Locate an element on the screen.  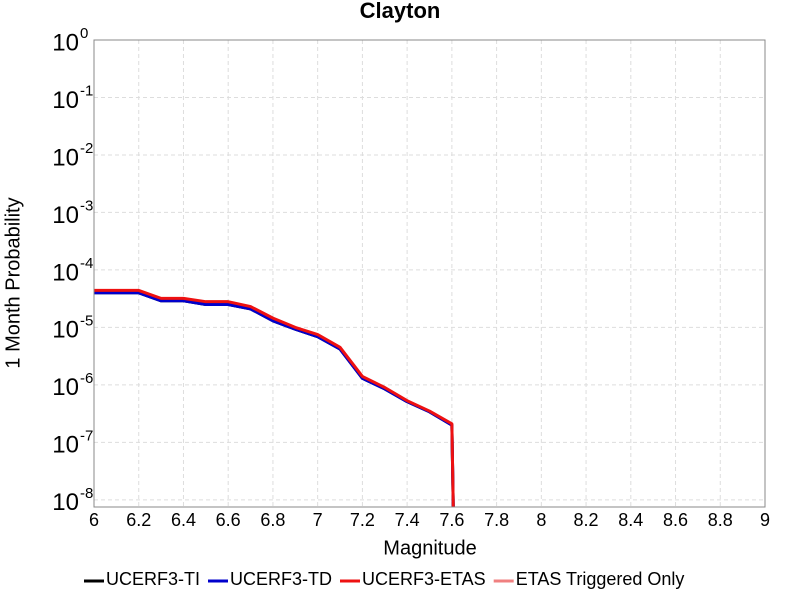
x-tick-label: 8.8 is located at coordinates (720, 520).